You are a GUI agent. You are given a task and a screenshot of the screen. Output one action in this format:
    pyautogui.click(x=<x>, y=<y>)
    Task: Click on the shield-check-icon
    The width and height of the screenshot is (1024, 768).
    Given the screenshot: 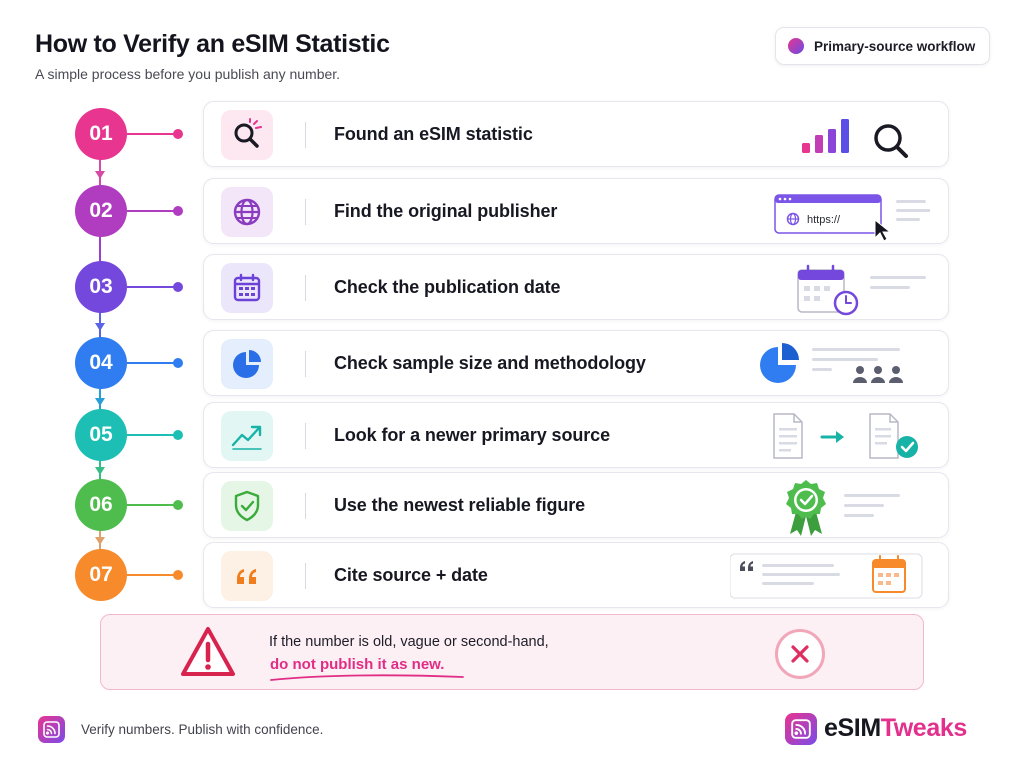 What is the action you would take?
    pyautogui.click(x=247, y=506)
    